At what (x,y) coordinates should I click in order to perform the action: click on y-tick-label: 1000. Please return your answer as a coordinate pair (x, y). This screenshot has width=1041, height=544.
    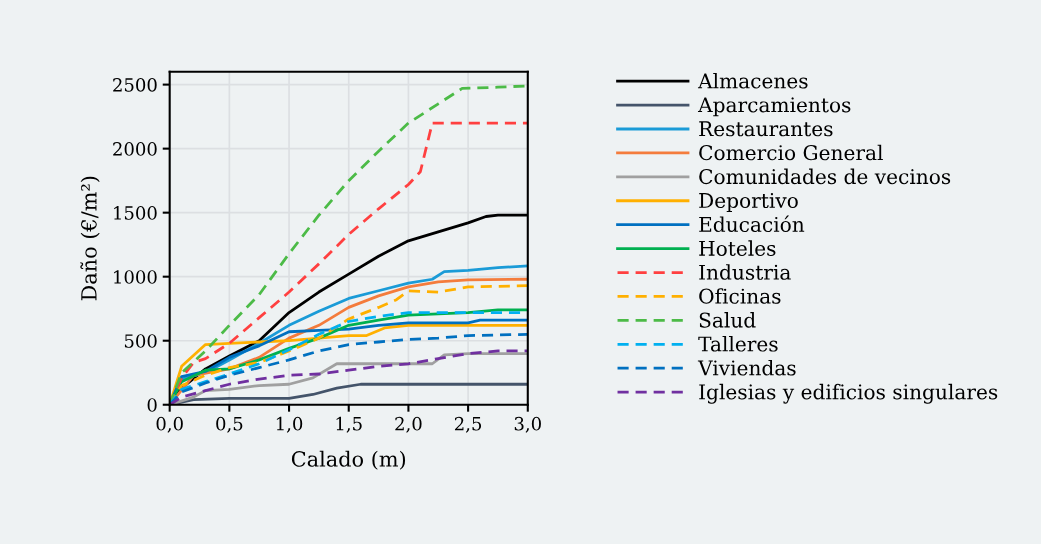
    Looking at the image, I should click on (135, 277).